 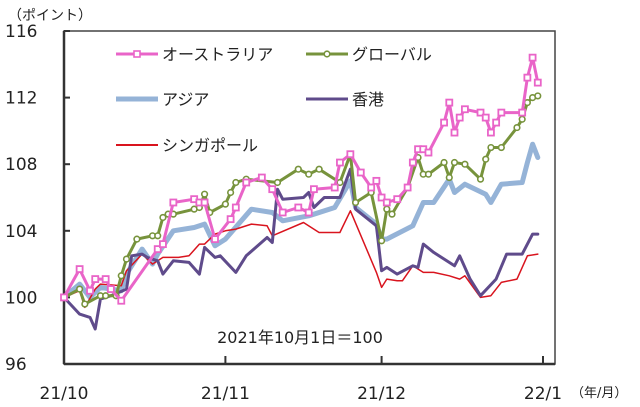 I want to click on x-ticks: 21/10 21/11 21/12 22/1, so click(x=301, y=380).